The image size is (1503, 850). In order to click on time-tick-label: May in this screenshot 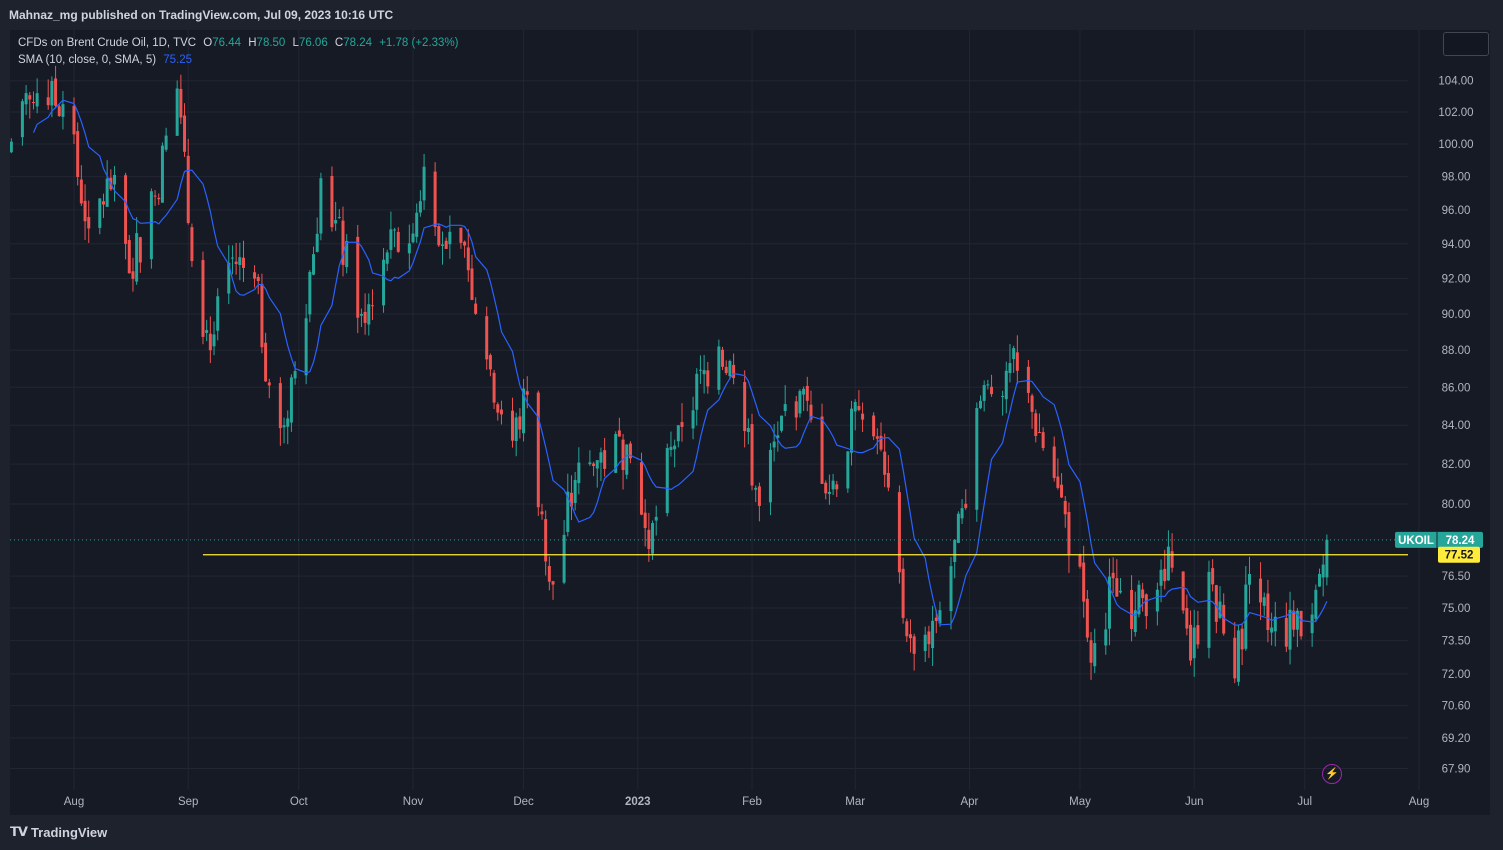, I will do `click(1080, 802)`.